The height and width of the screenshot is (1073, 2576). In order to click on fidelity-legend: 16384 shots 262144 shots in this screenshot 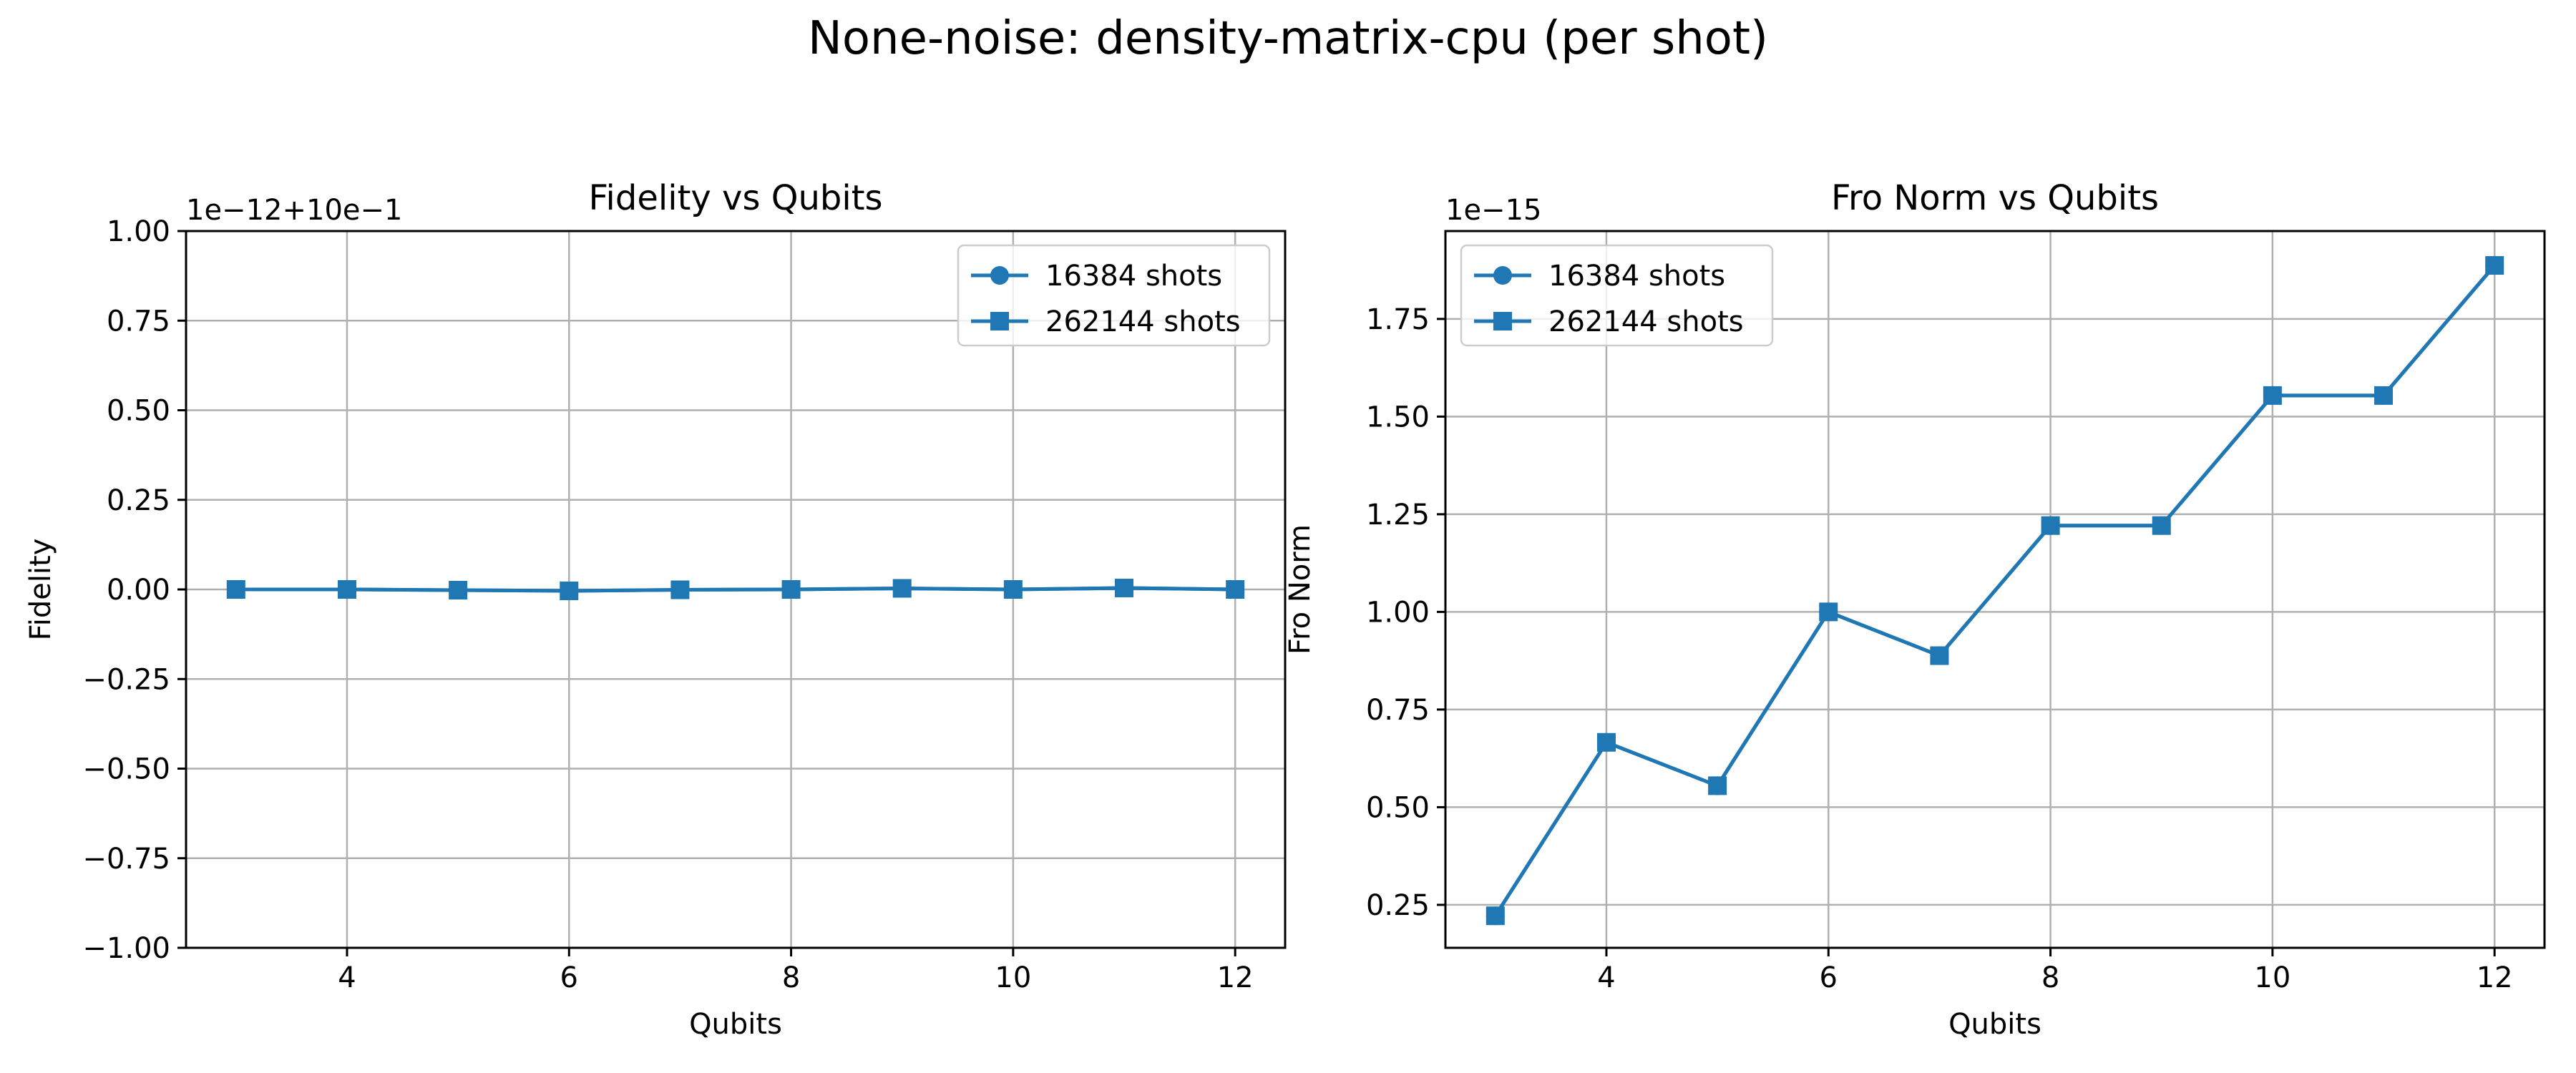, I will do `click(1114, 295)`.